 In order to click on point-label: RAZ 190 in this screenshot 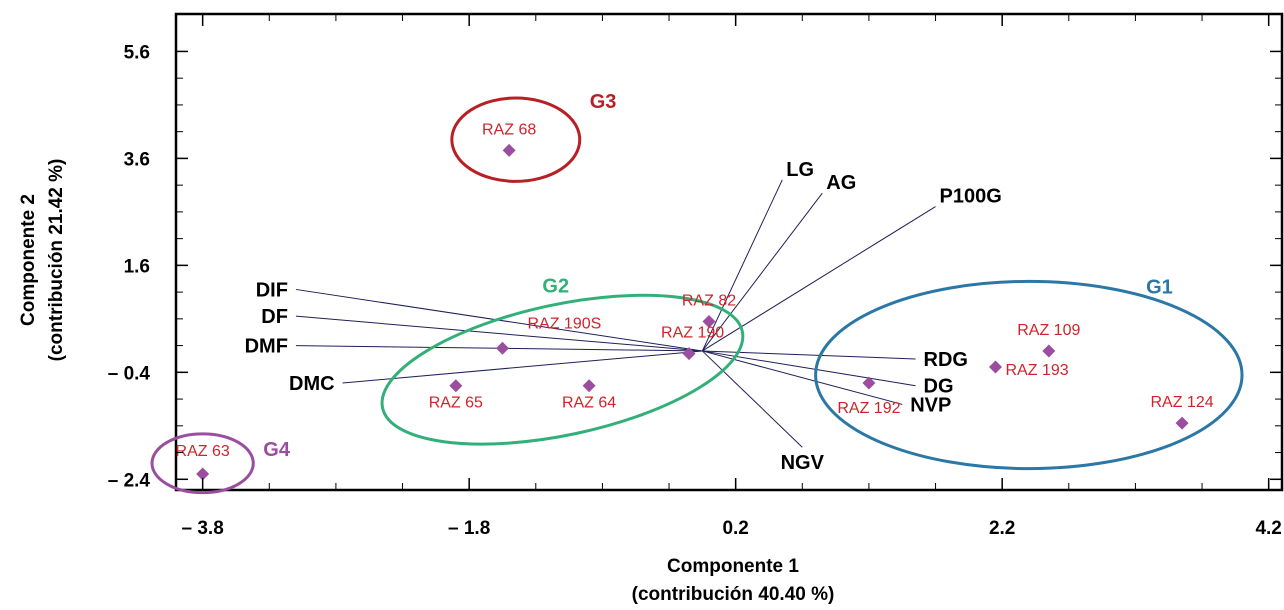, I will do `click(692, 333)`.